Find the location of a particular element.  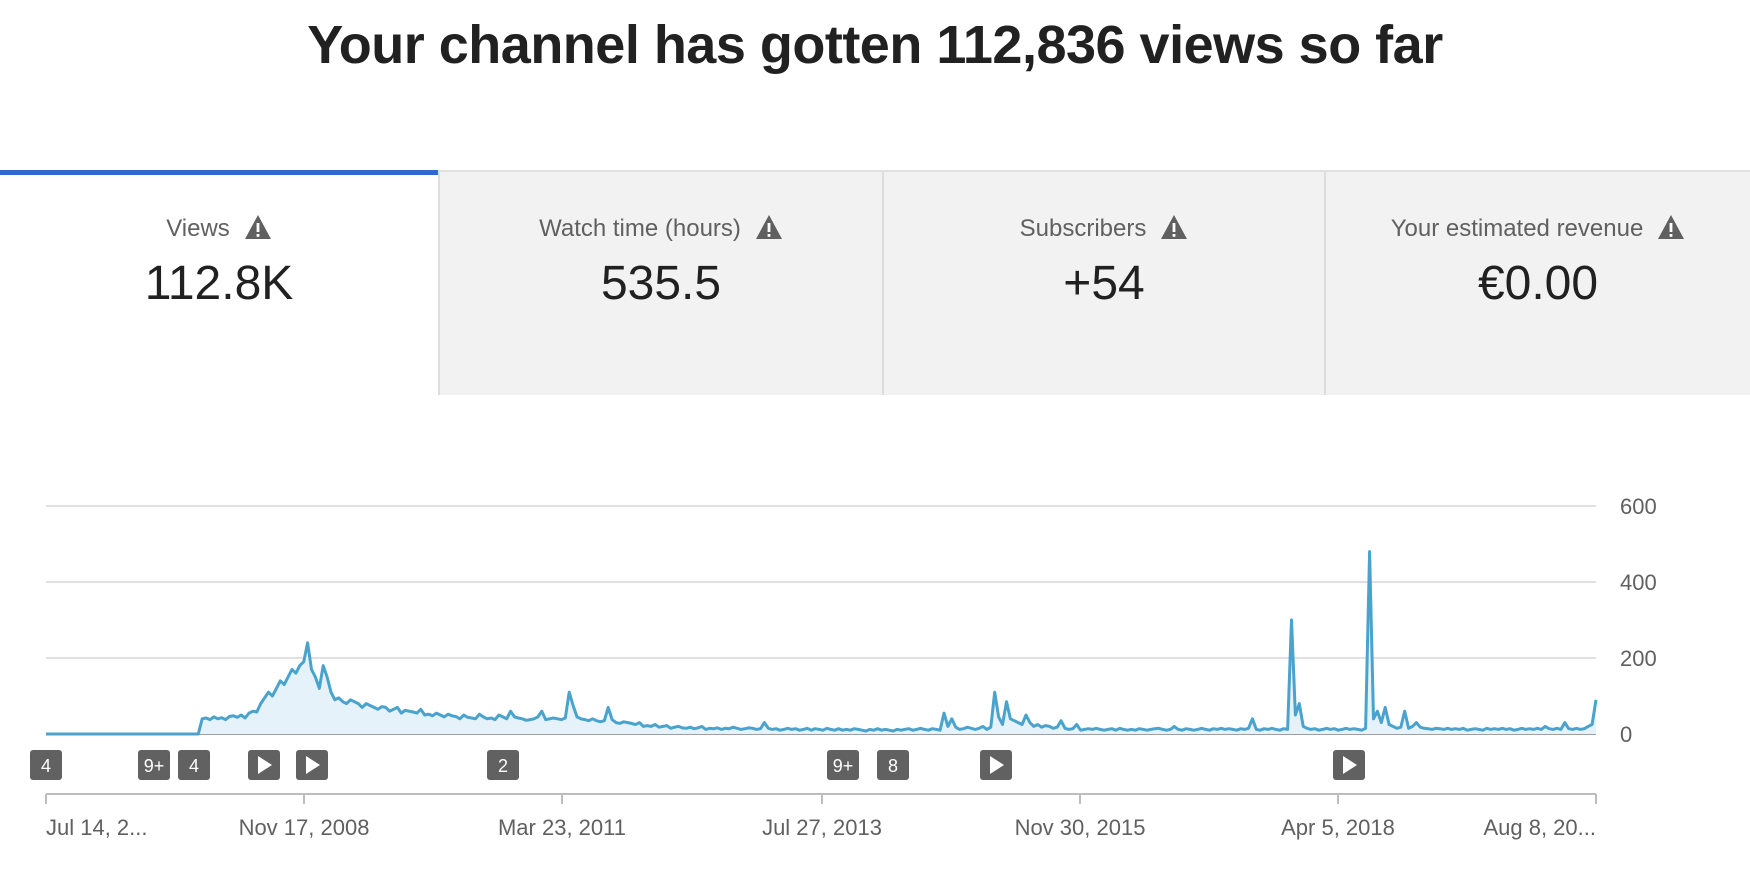

y-tick-label: 200 is located at coordinates (1638, 658).